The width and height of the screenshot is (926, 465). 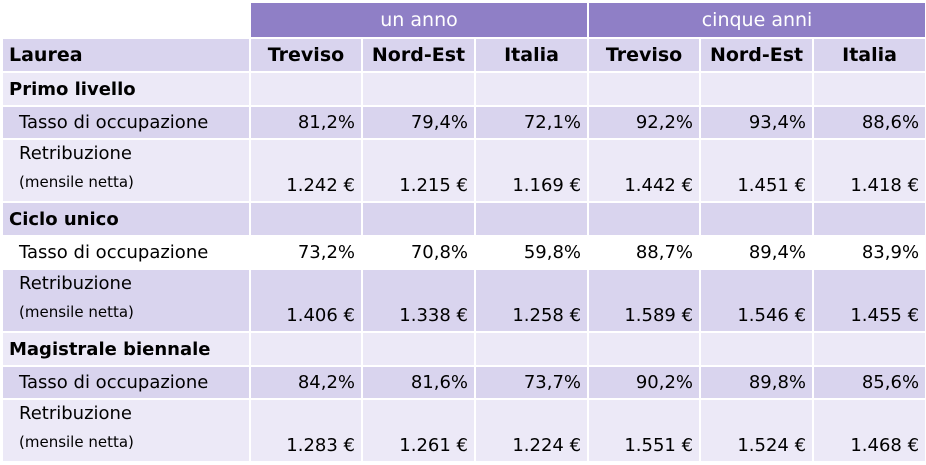 What do you see at coordinates (531, 382) in the screenshot?
I see `table-cell: 73,7%` at bounding box center [531, 382].